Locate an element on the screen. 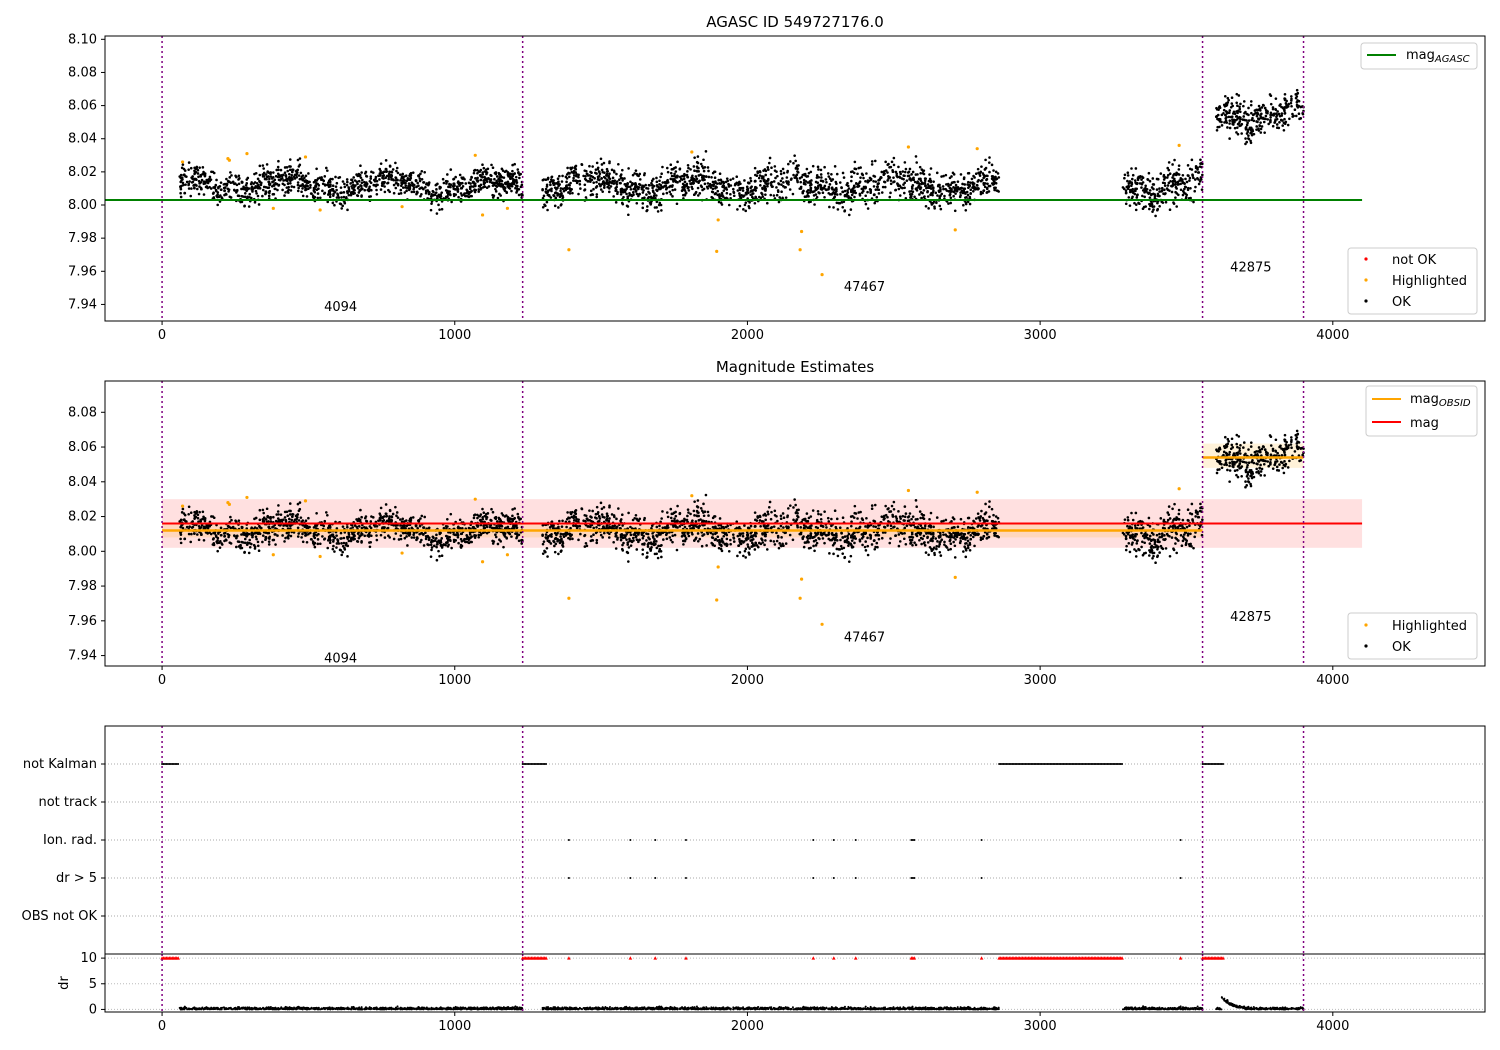 This screenshot has height=1050, width=1500. obsid-label: 47467 is located at coordinates (864, 287).